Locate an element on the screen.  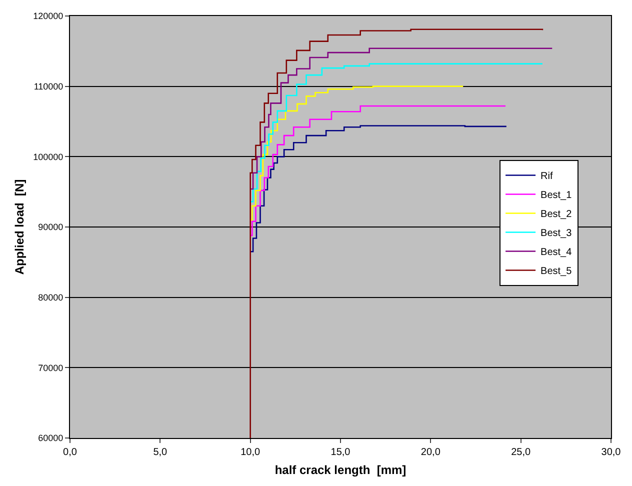
y-tick-label: 80000 is located at coordinates (51, 297).